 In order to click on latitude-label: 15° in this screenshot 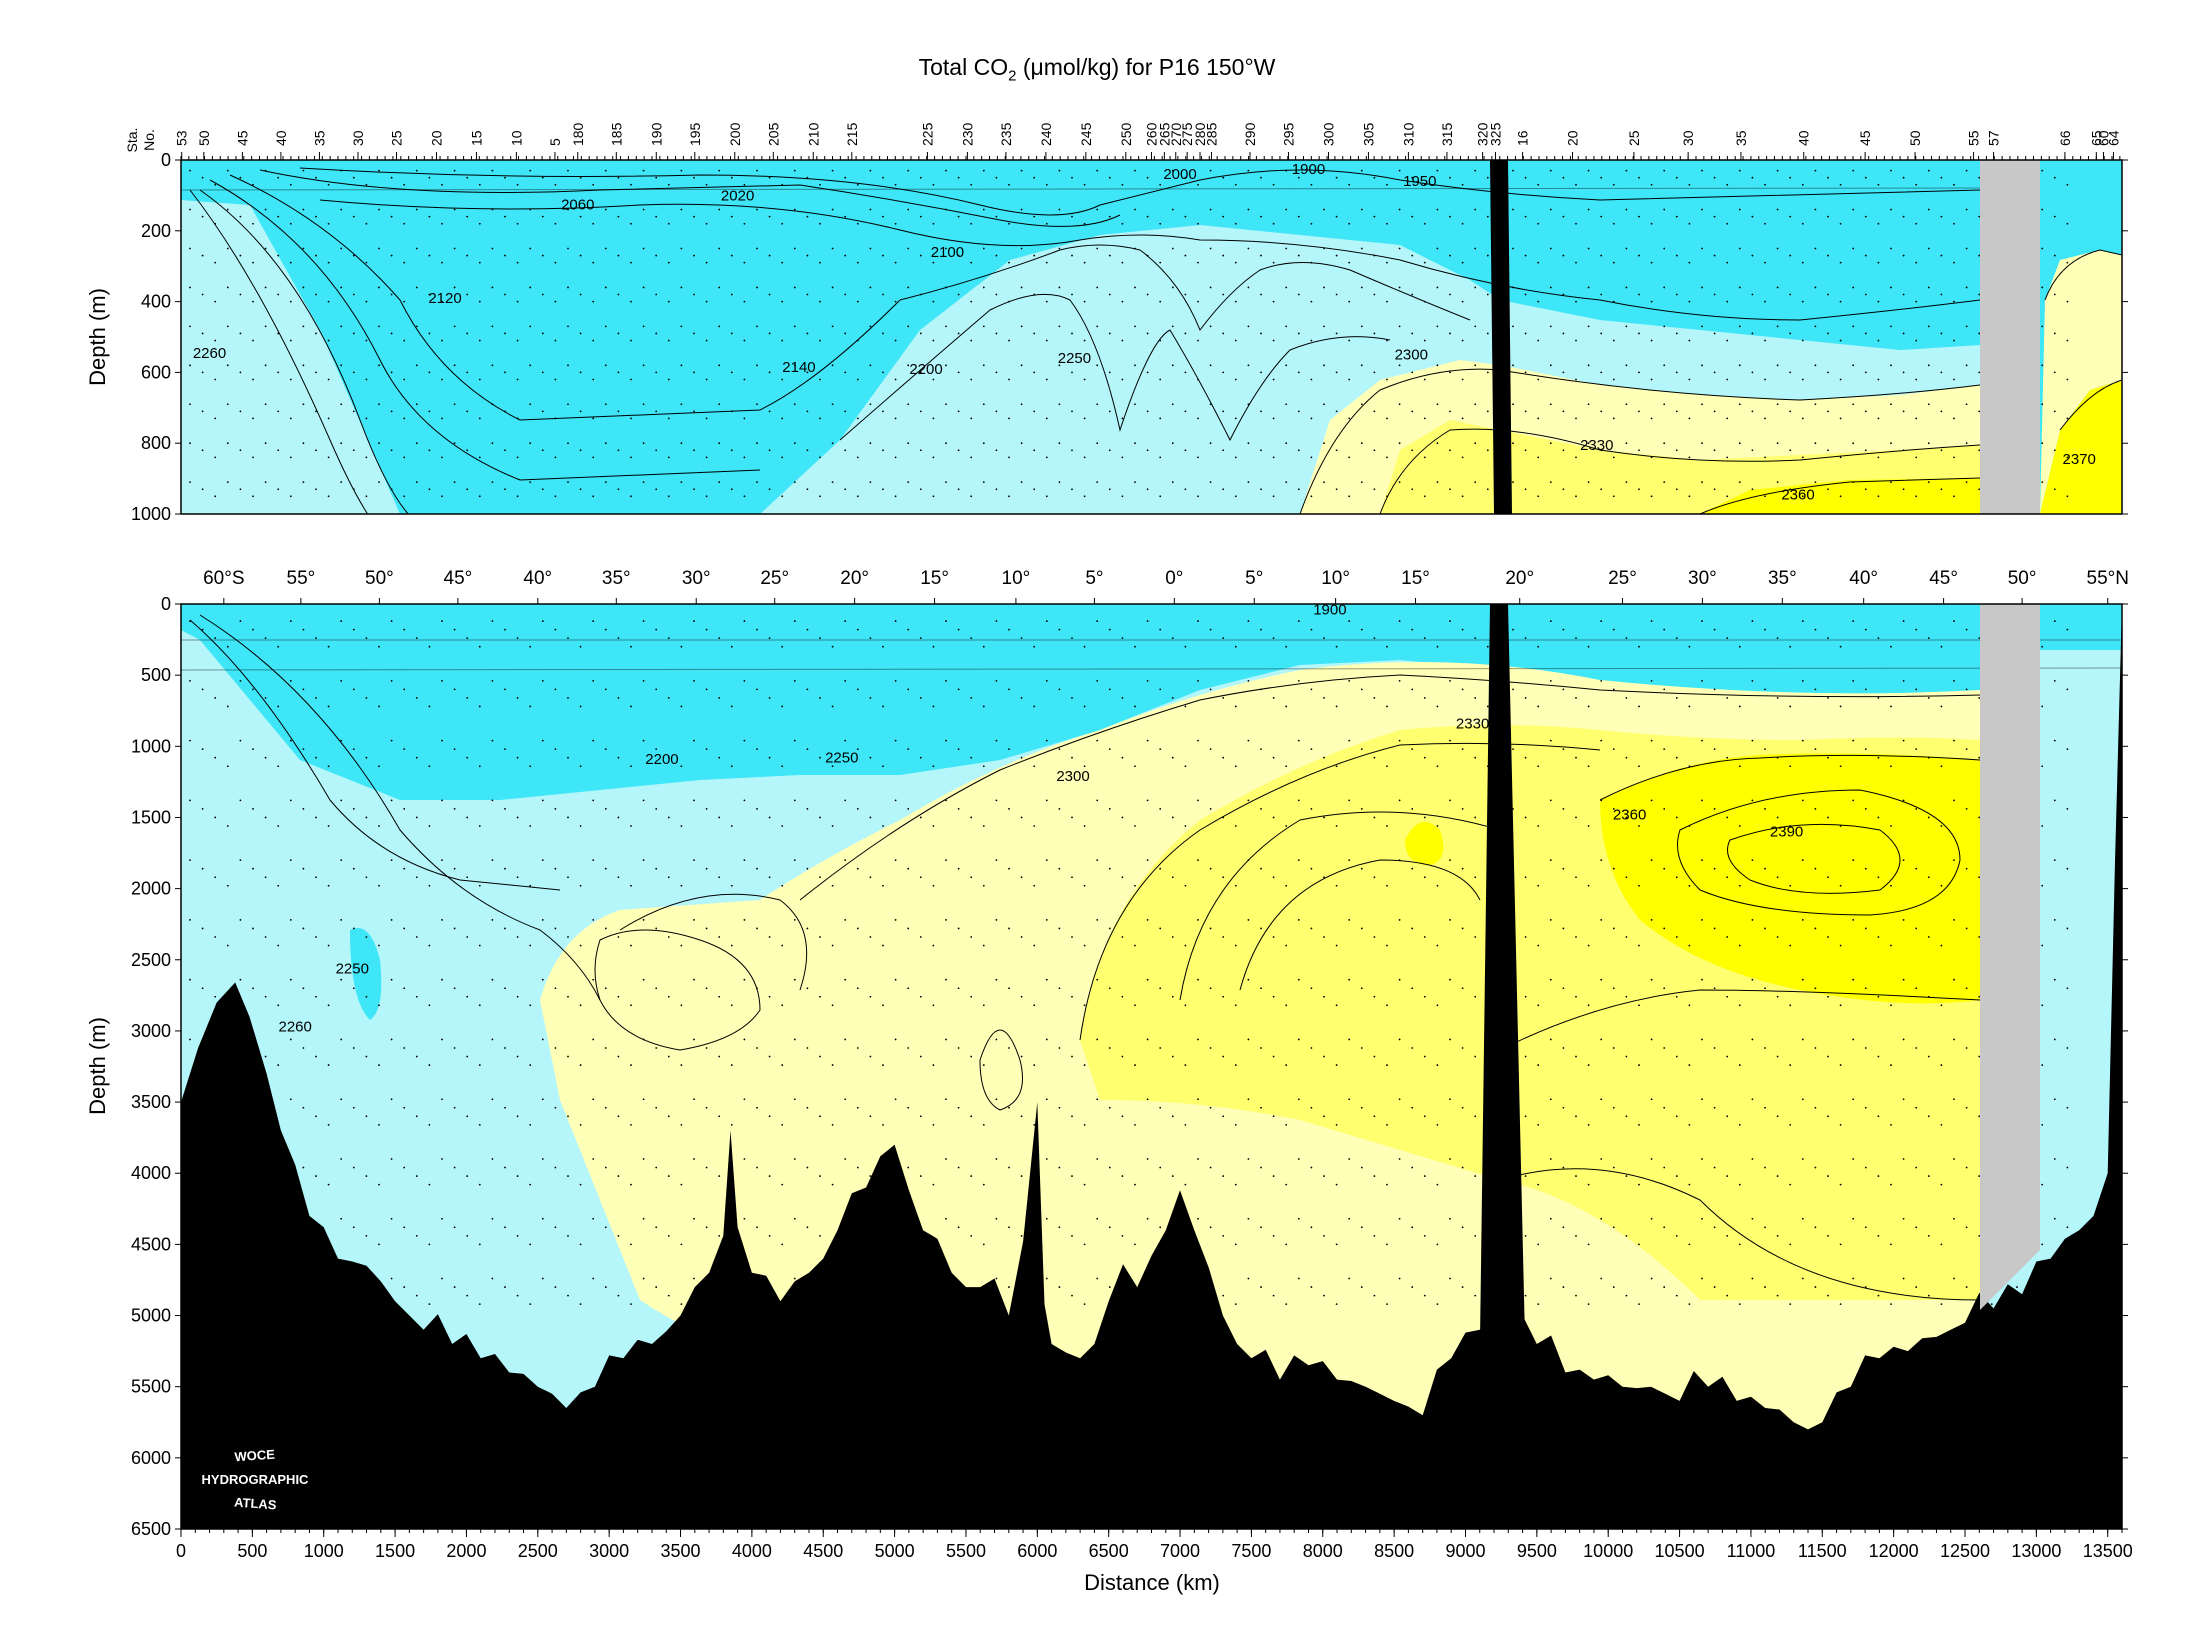, I will do `click(1415, 578)`.